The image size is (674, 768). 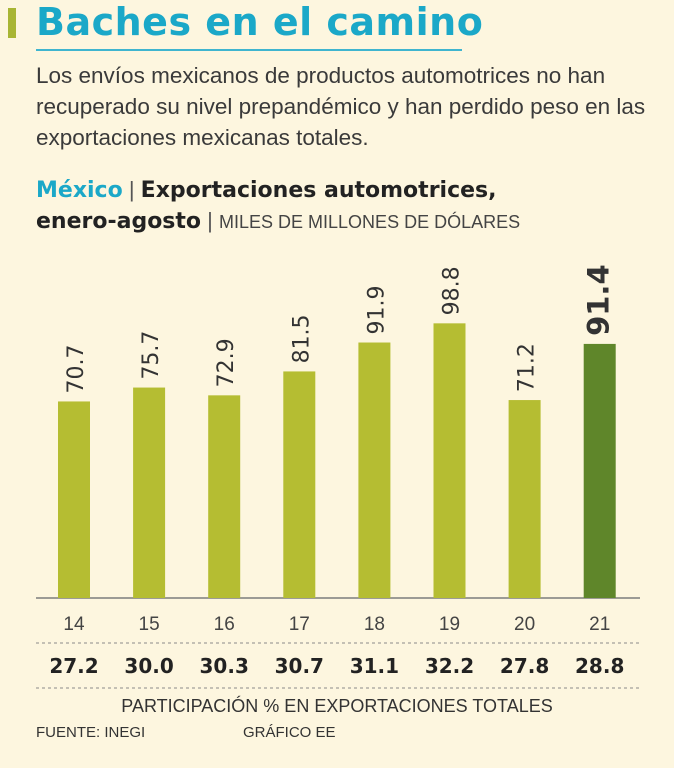 I want to click on participation-value-21: 28.8, so click(x=599, y=666).